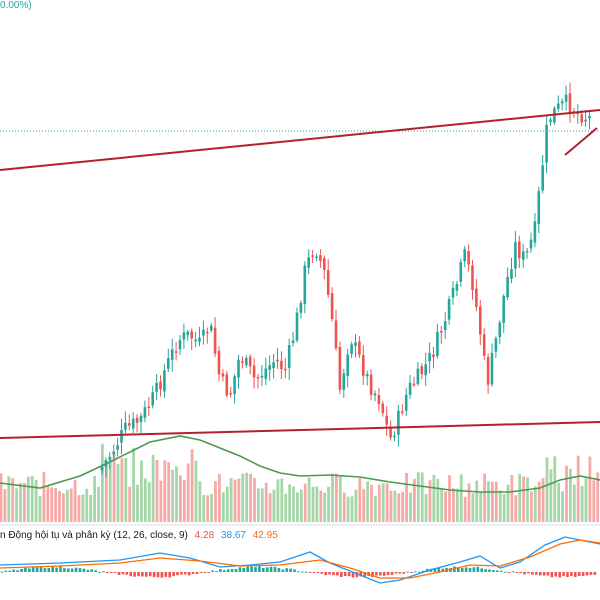 The width and height of the screenshot is (600, 600). I want to click on volume-pane, so click(300, 482).